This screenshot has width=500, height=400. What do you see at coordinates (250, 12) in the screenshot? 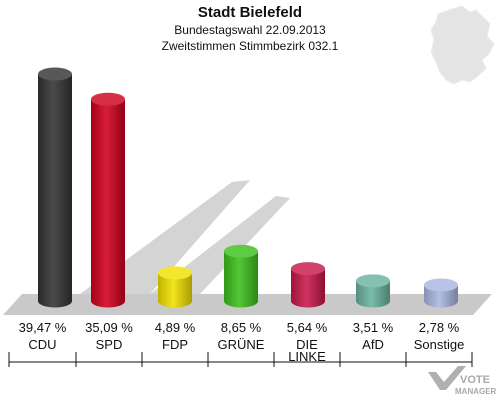
I see `chart-title: Stadt Bielefeld` at bounding box center [250, 12].